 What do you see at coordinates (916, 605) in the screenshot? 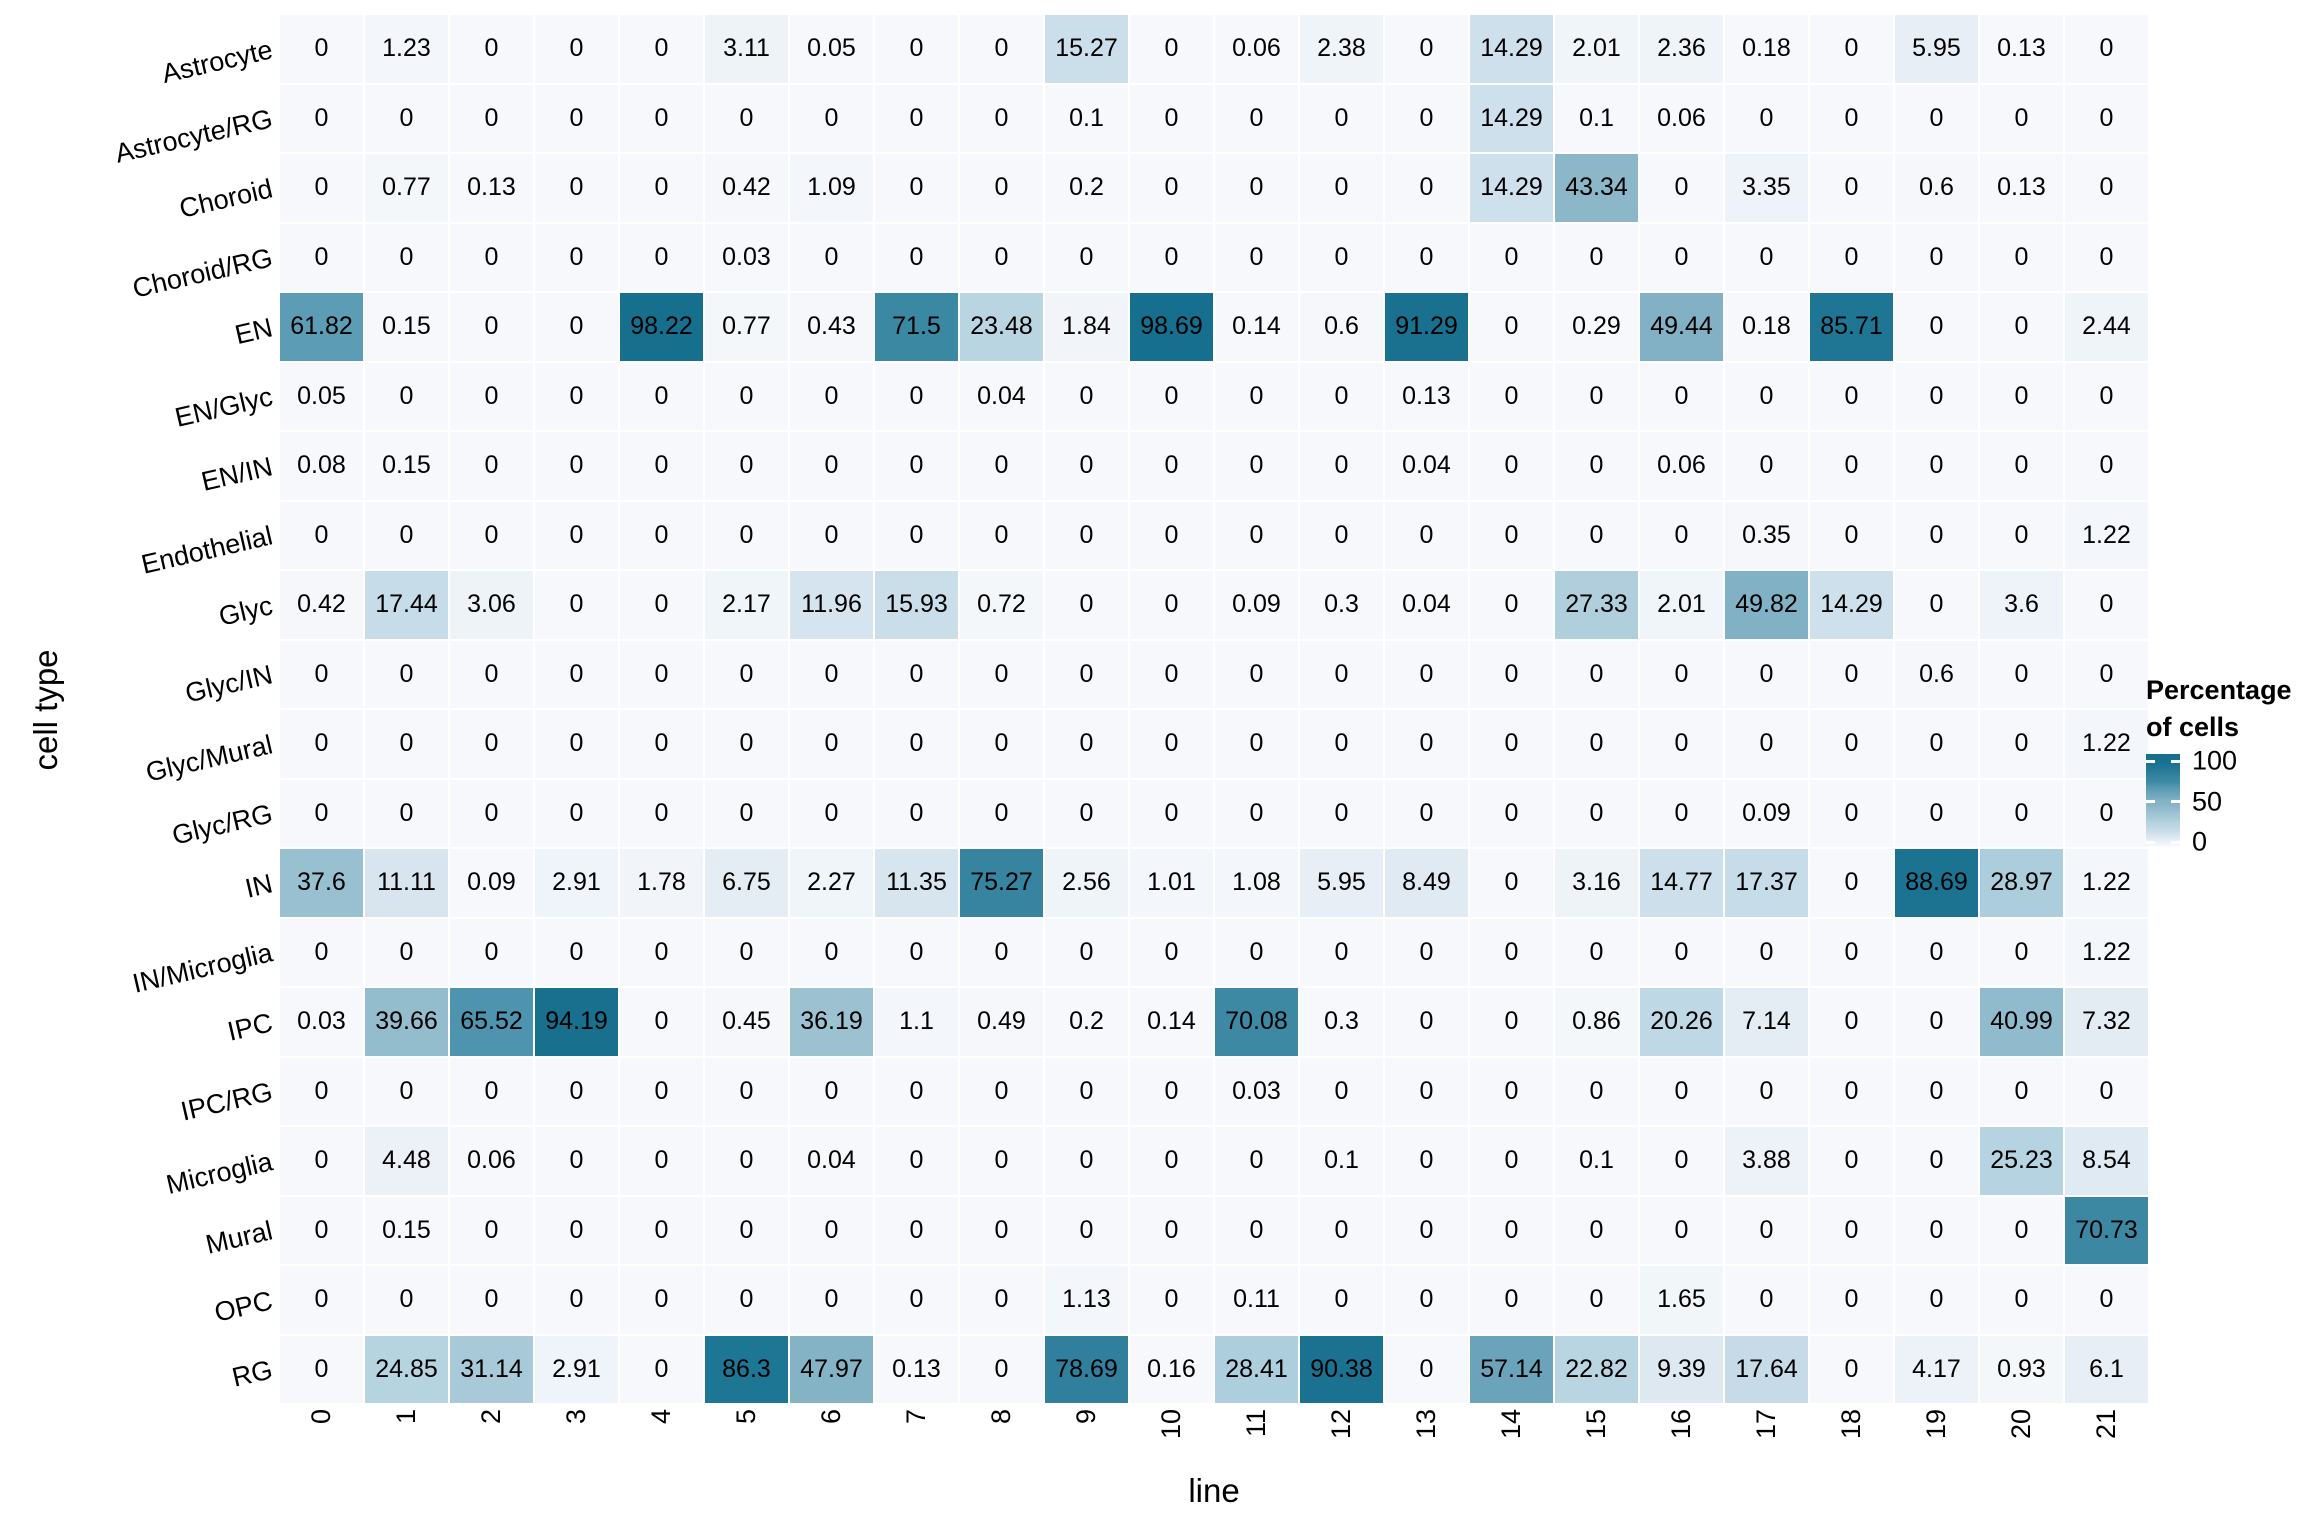
I see `heatmap-cell: 15.93` at bounding box center [916, 605].